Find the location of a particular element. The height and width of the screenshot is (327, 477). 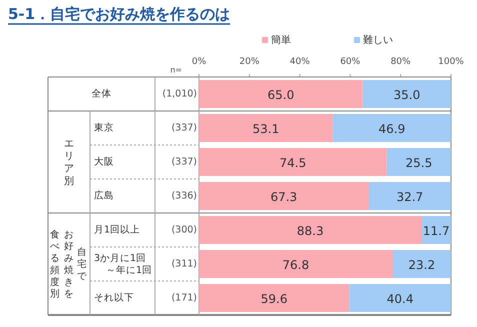

text: 食べる頻度別 is located at coordinates (55, 264).